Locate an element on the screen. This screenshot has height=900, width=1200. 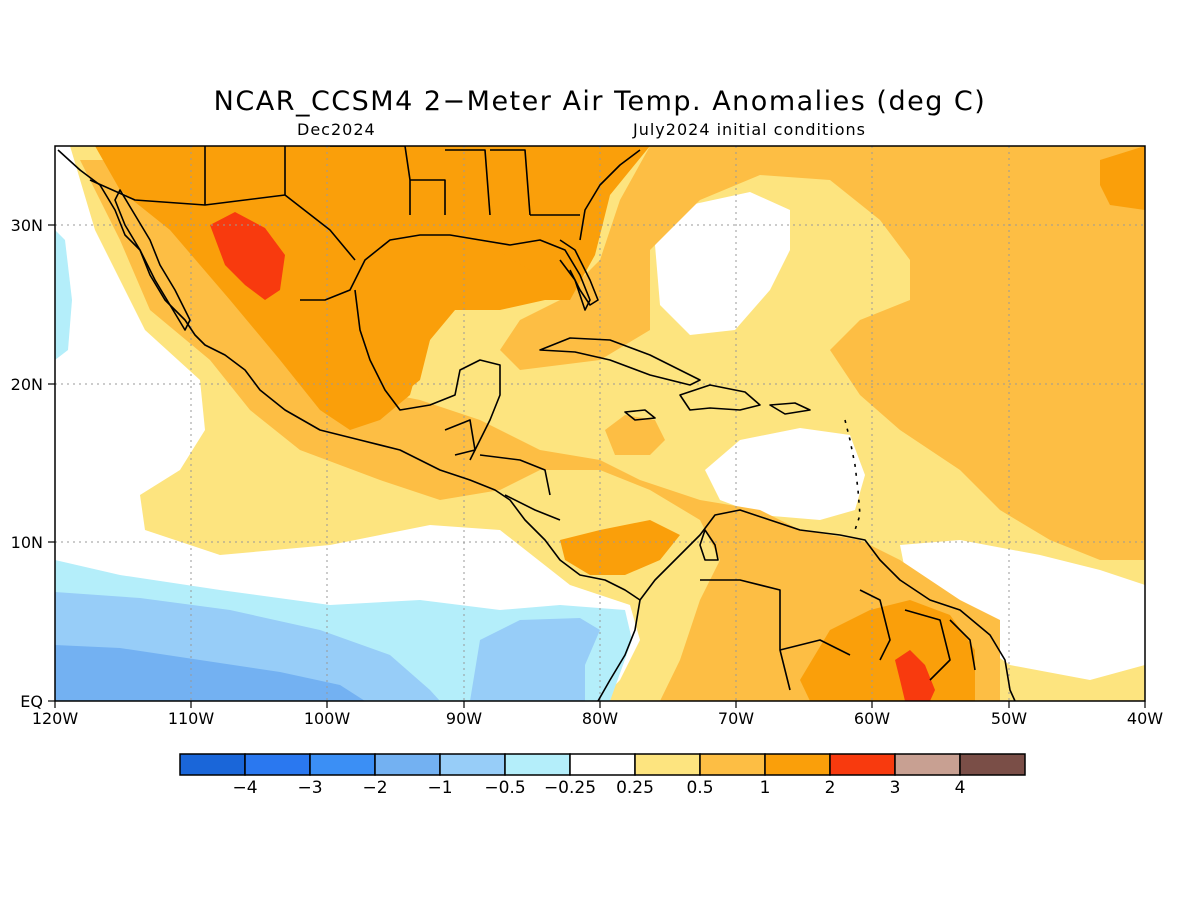
lon-label: 70W is located at coordinates (736, 718).